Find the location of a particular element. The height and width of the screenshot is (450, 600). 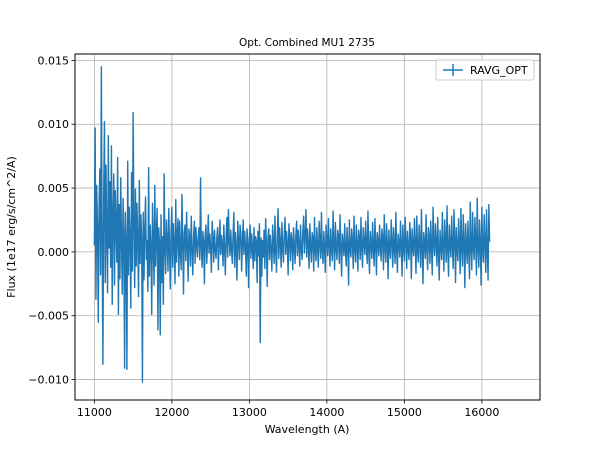

x-tick-label: 16000 is located at coordinates (481, 412).